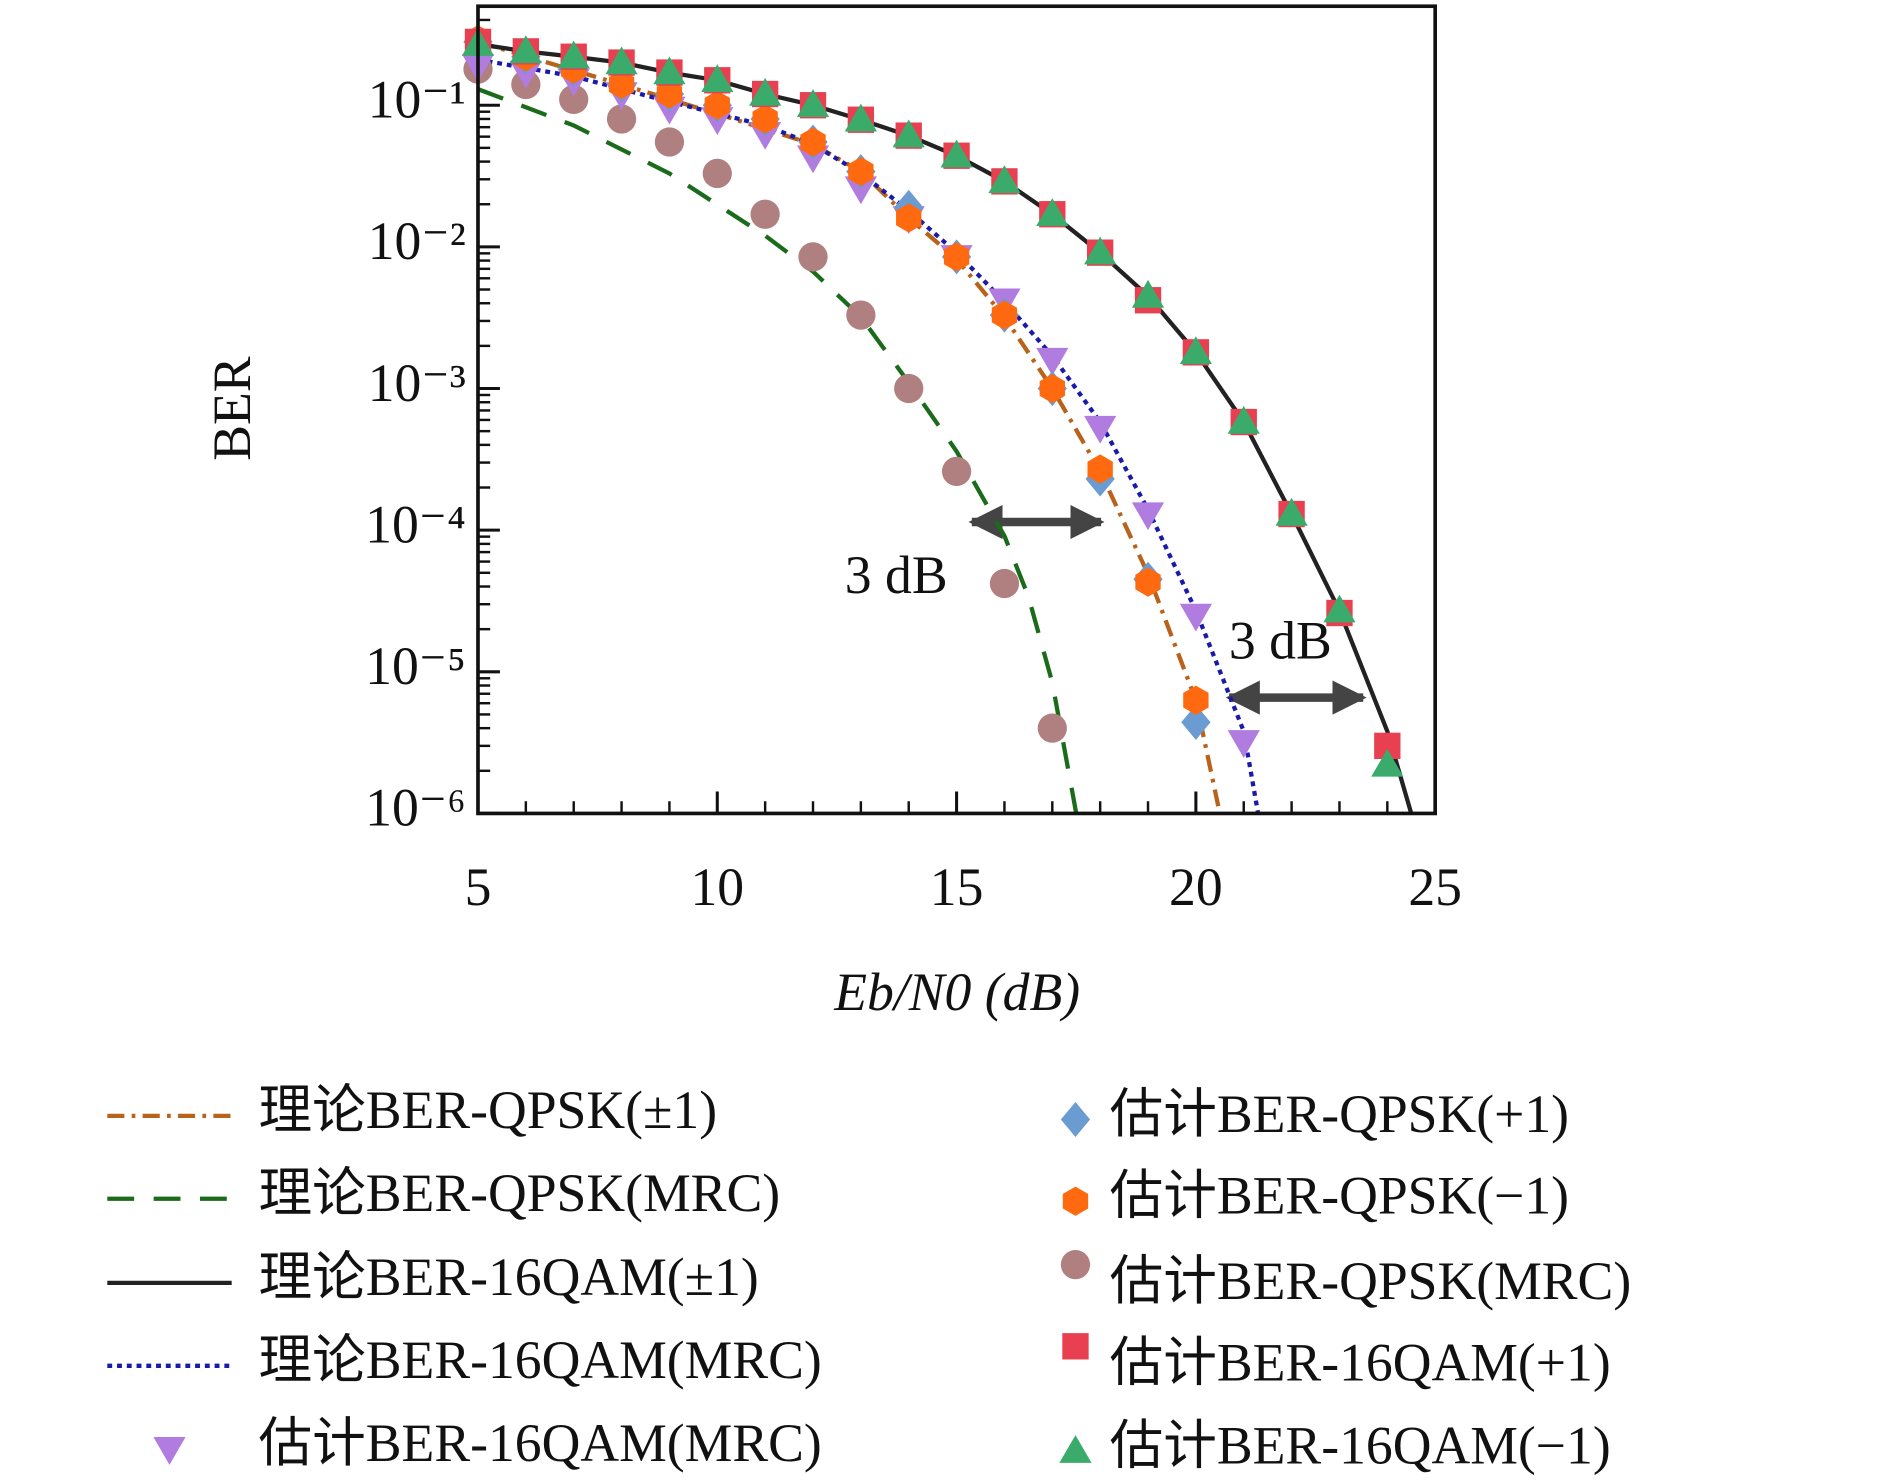  Describe the element at coordinates (417, 100) in the screenshot. I see `y-tick-label: 10⁻¹` at that location.